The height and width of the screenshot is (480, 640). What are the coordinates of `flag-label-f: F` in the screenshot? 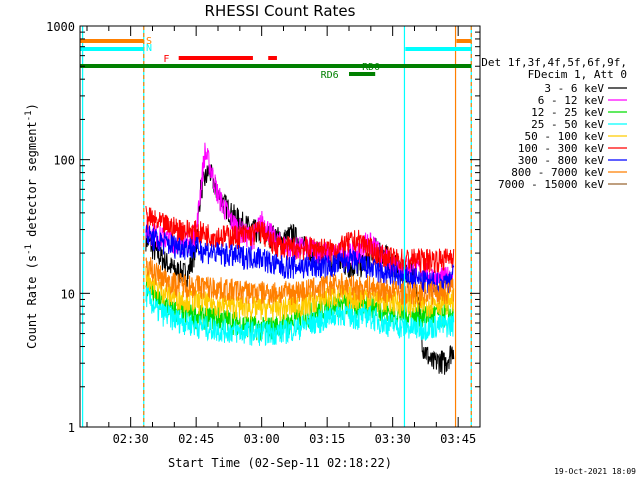 It's located at (166, 59).